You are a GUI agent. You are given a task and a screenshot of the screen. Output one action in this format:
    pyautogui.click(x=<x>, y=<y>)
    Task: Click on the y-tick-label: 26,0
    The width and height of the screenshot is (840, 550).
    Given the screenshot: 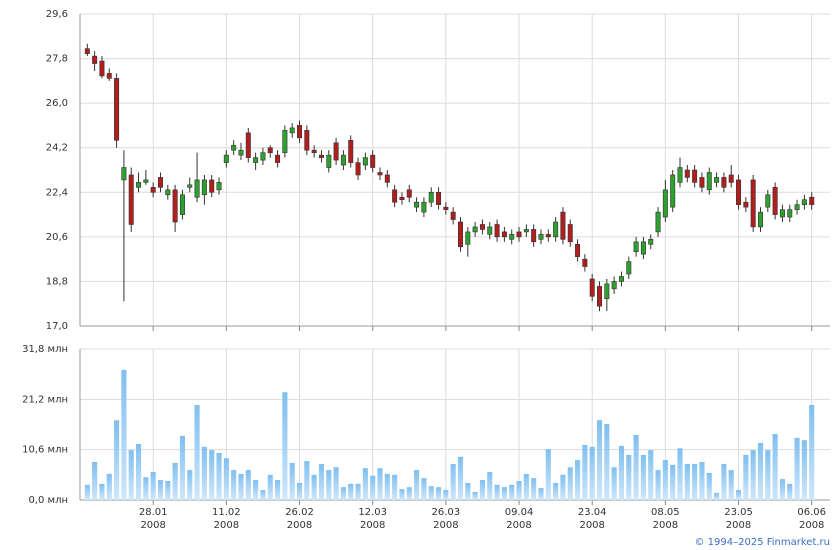 What is the action you would take?
    pyautogui.click(x=57, y=103)
    